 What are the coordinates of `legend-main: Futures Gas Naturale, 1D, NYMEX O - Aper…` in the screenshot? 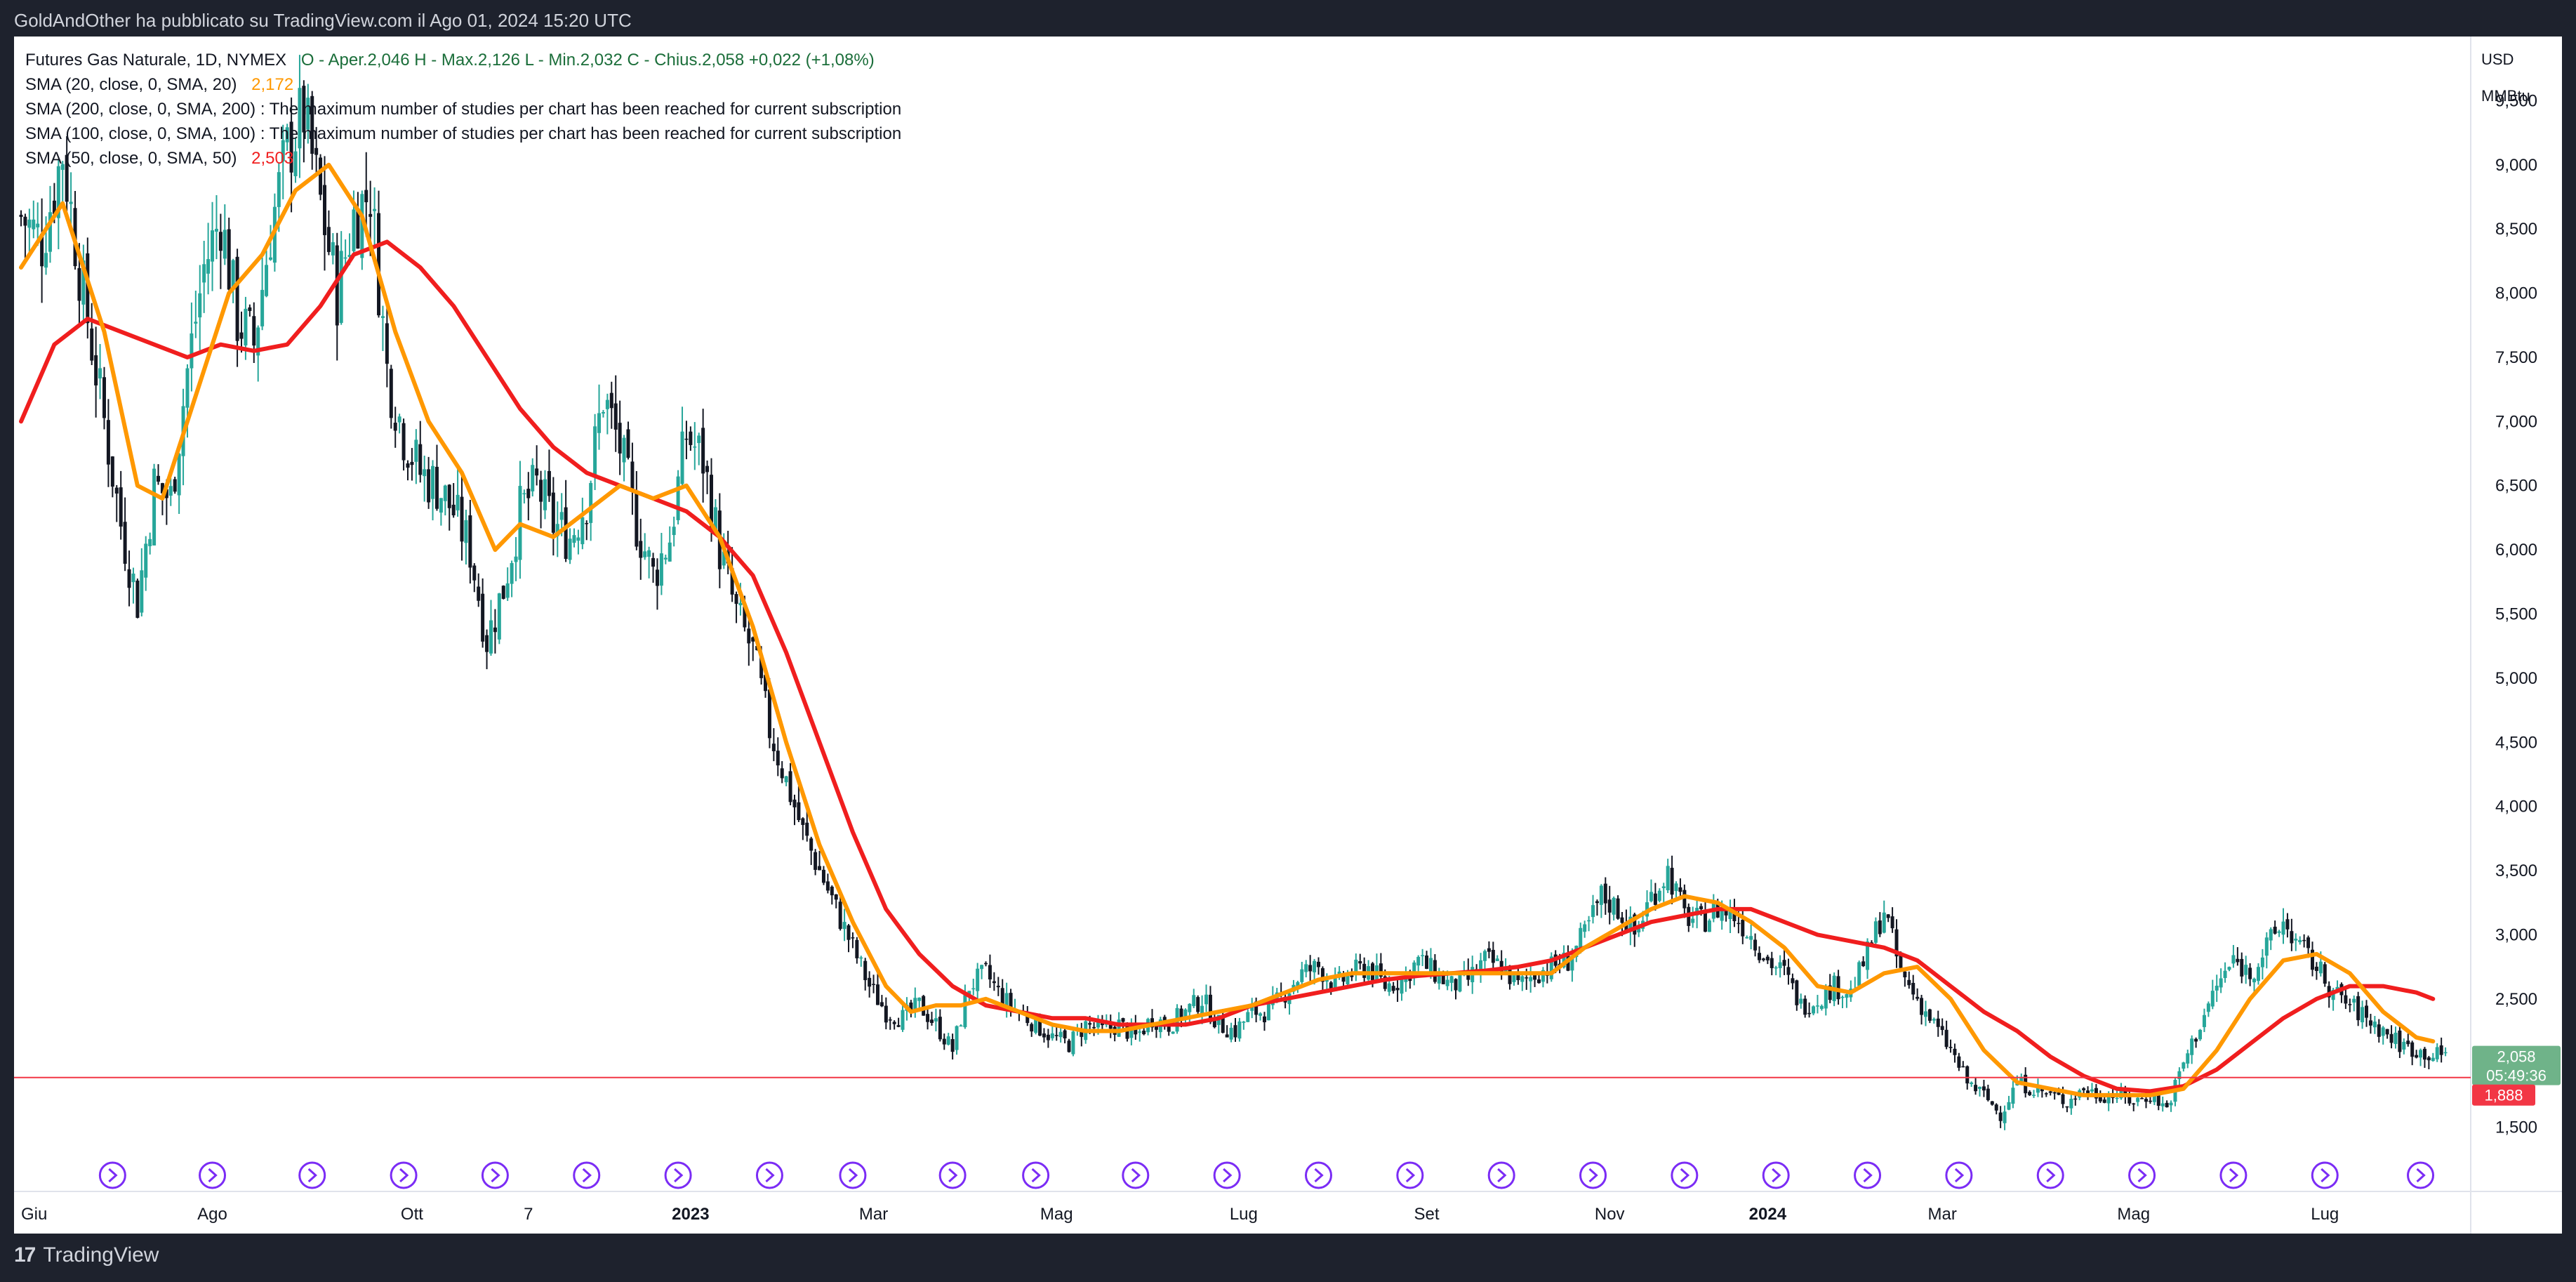 It's located at (450, 60).